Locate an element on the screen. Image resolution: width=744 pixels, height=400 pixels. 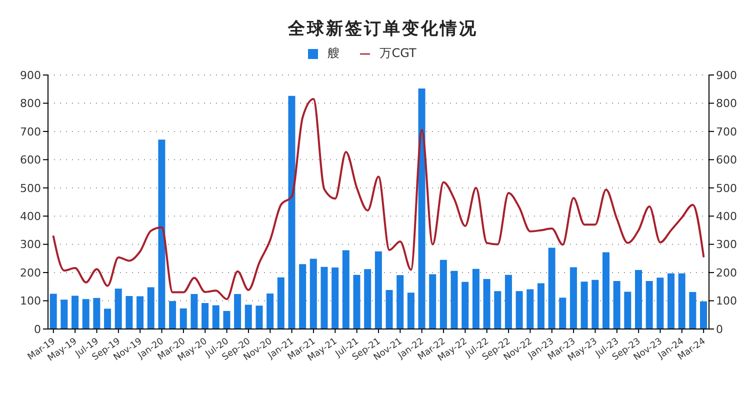
y2-tick-label: 100 is located at coordinates (726, 301).